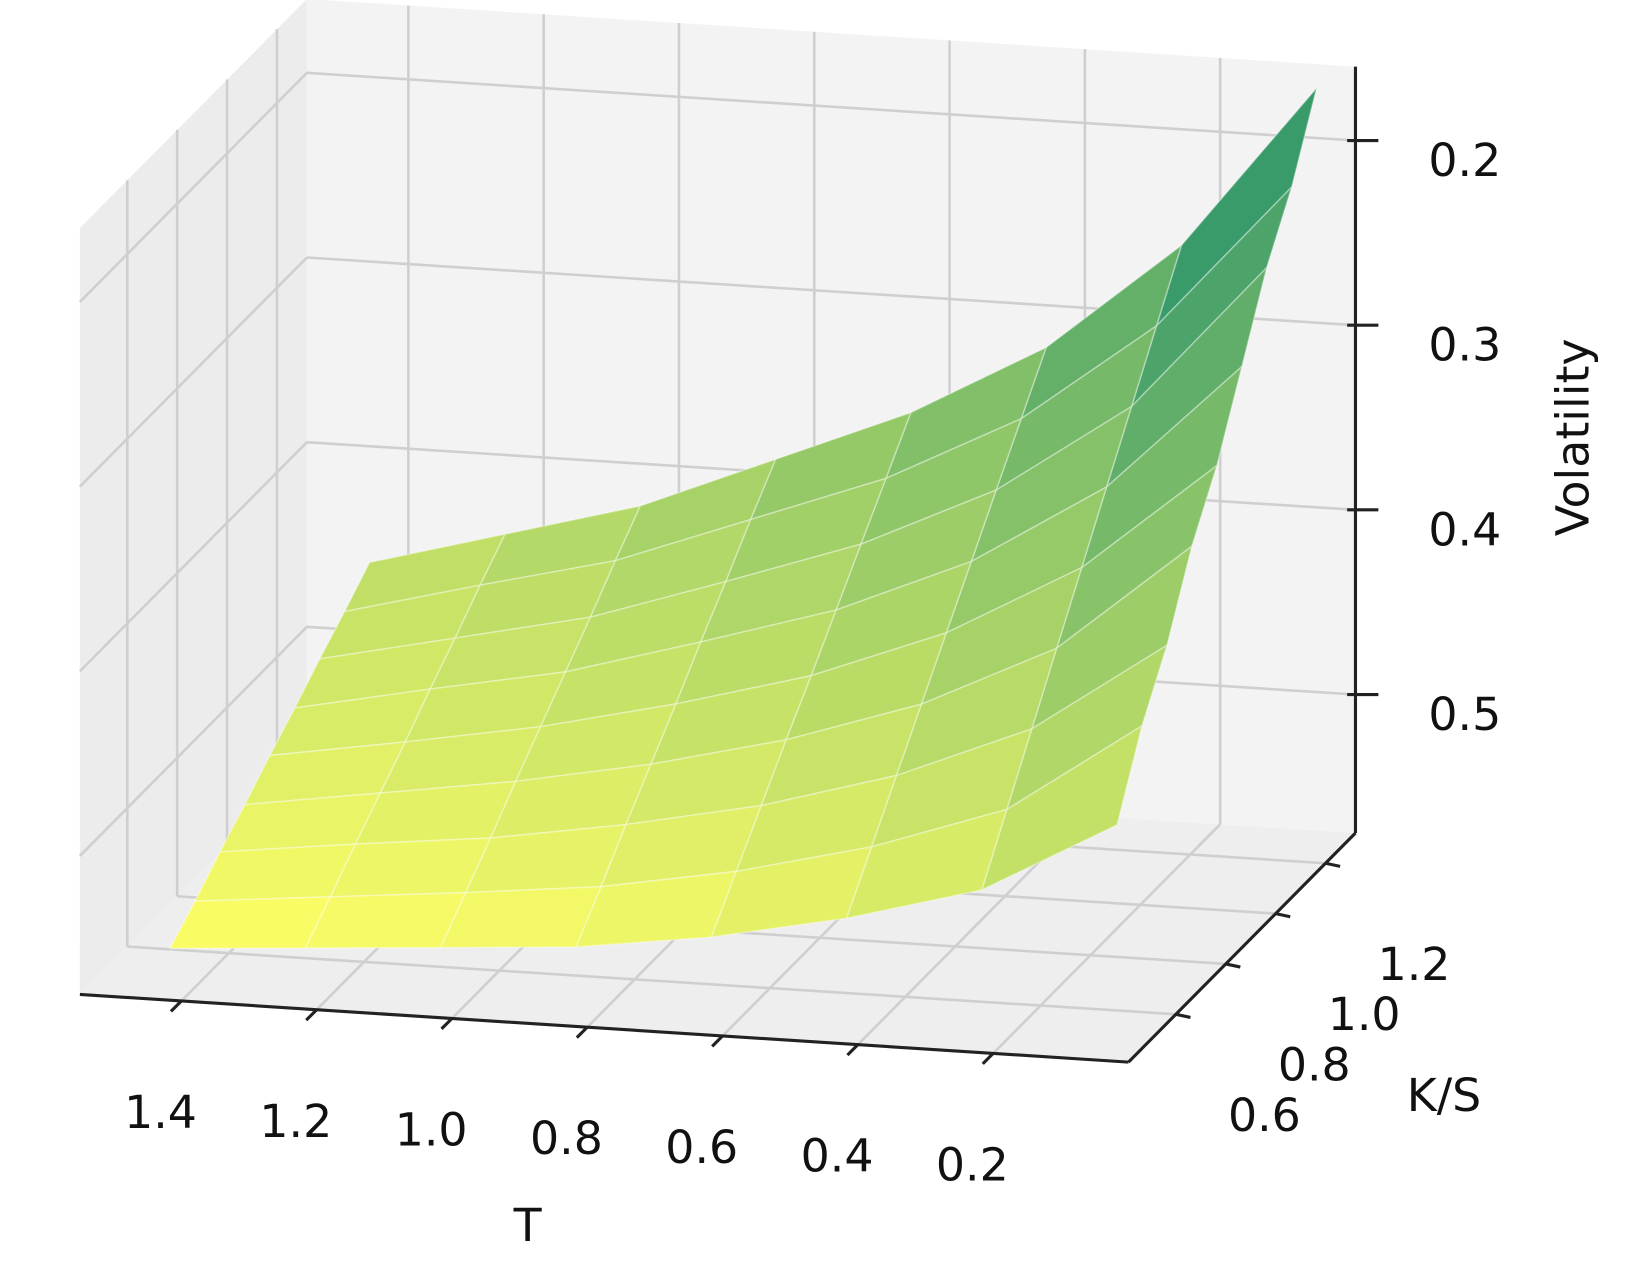  What do you see at coordinates (604, 1028) in the screenshot?
I see `x-axis-line` at bounding box center [604, 1028].